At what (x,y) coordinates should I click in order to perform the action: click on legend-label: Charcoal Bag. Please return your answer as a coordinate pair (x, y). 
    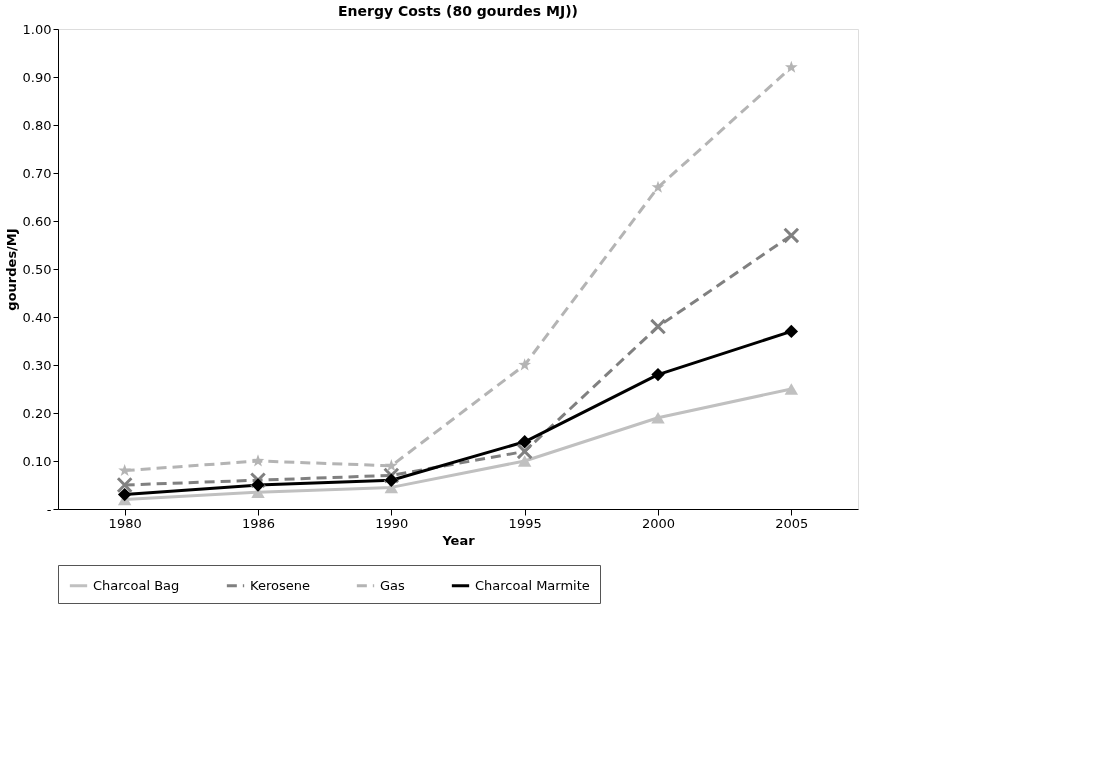
    Looking at the image, I should click on (136, 585).